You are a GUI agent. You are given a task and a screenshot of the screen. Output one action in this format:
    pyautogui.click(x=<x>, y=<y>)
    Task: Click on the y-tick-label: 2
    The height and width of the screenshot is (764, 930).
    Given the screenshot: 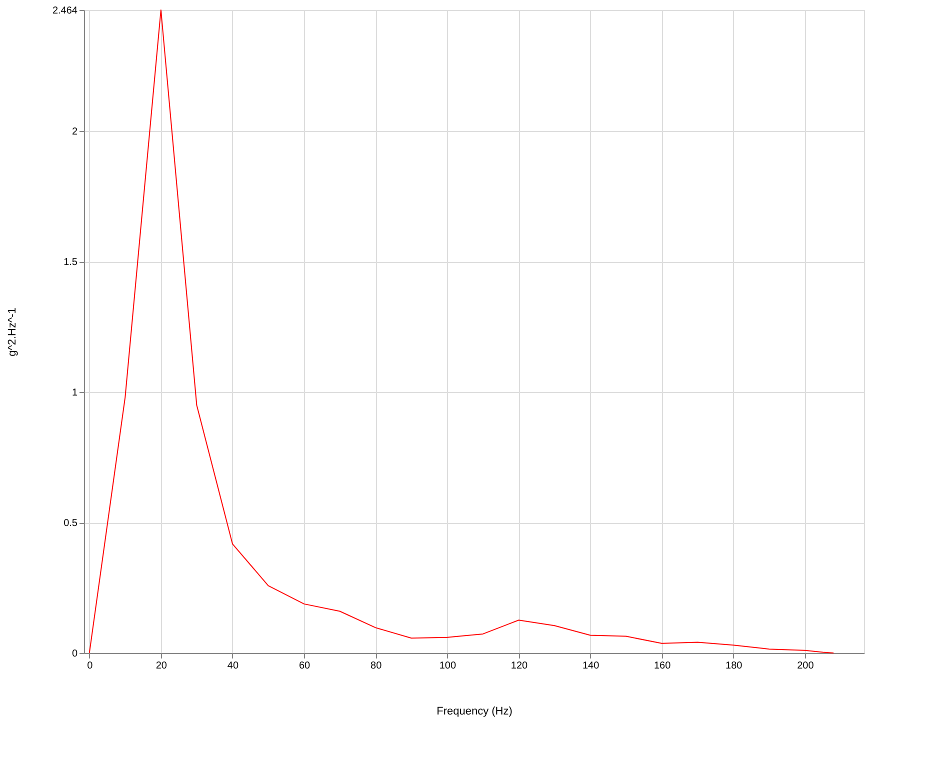 What is the action you would take?
    pyautogui.click(x=75, y=132)
    